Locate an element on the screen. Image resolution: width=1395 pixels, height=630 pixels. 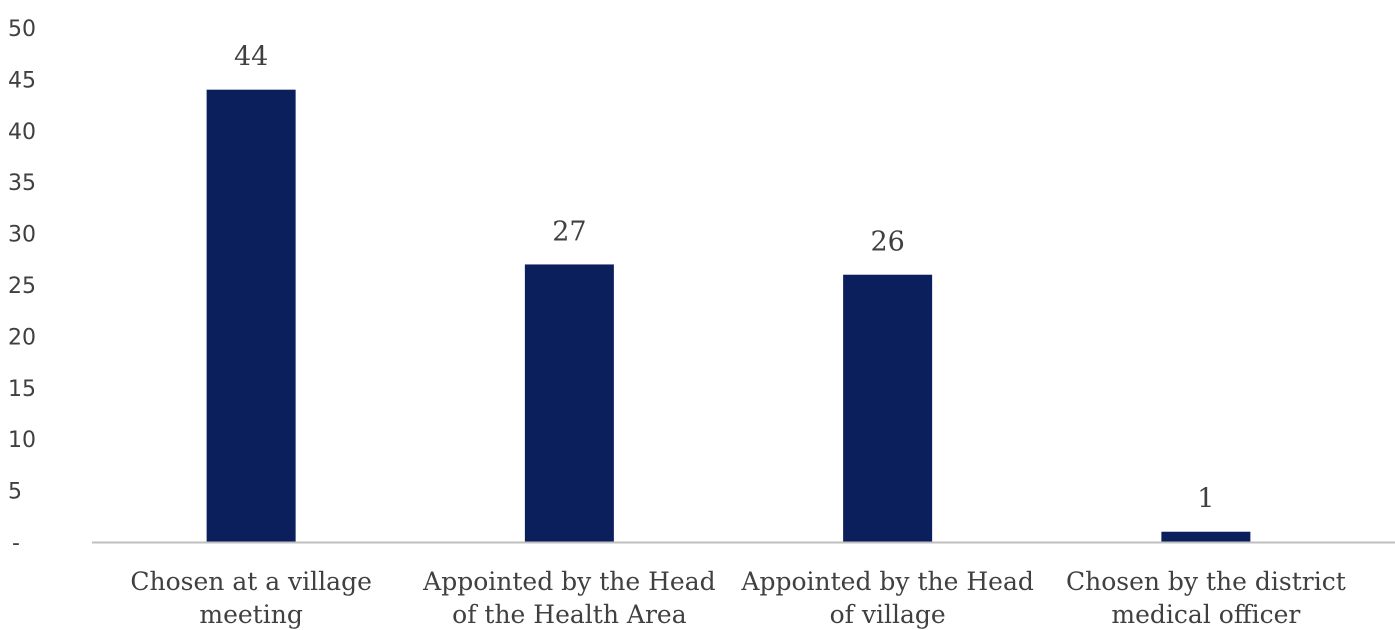
x-tick-label: Chosen at a village is located at coordinates (251, 581).